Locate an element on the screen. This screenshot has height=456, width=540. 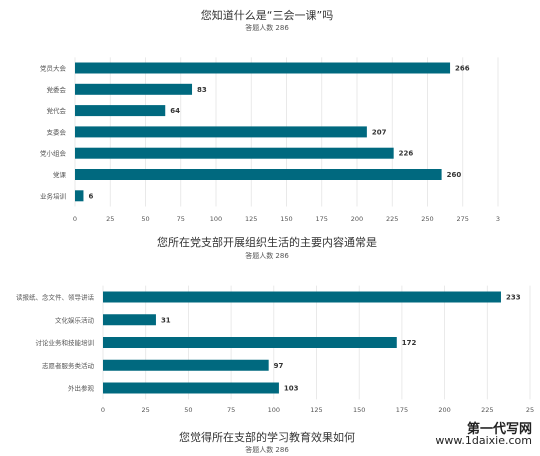
value-label: 97 is located at coordinates (279, 366).